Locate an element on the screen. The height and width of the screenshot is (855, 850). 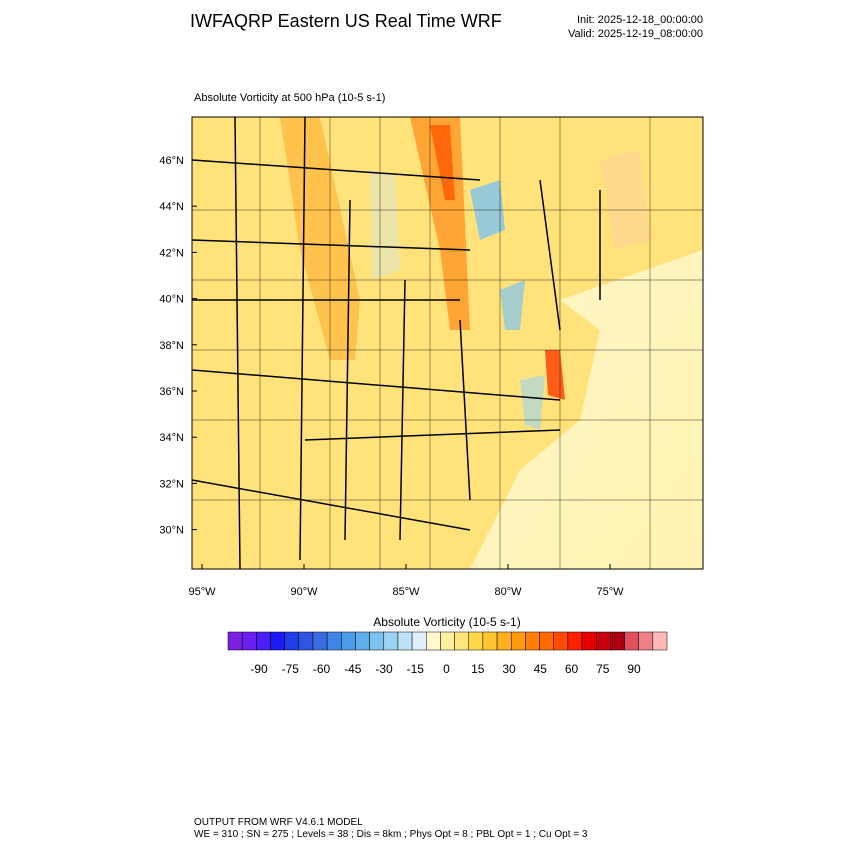
map-title: Absolute Vorticity at 500 hPa (10-5 s-1) is located at coordinates (289, 98).